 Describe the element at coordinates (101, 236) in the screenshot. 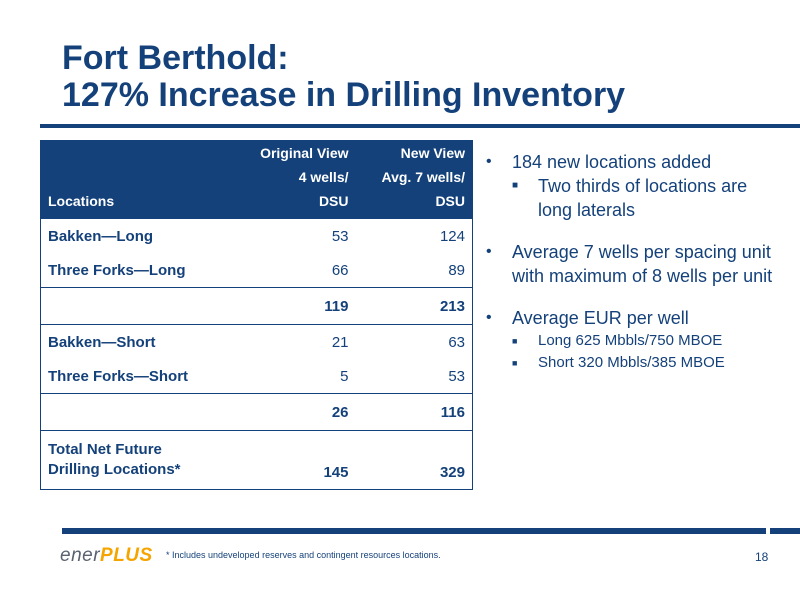

I see `row-label: Bakken—Long` at that location.